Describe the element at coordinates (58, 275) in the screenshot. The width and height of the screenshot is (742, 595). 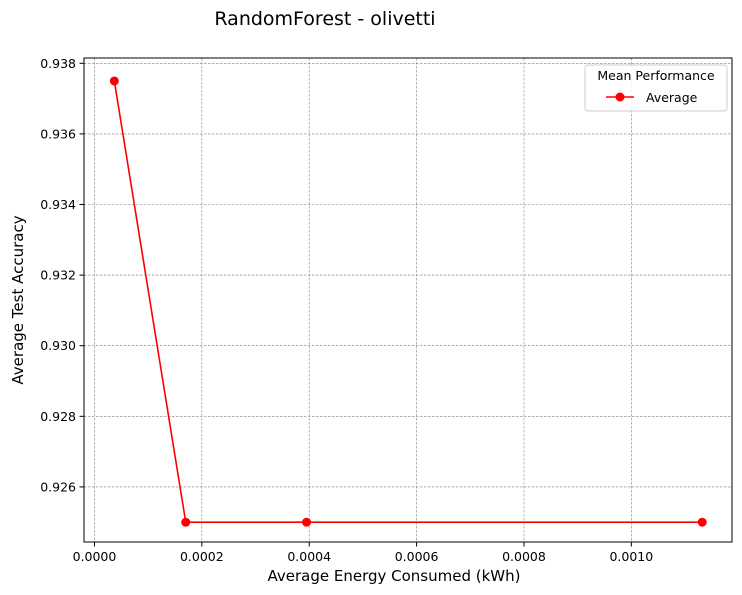
I see `y-tick-label: 0.932` at that location.